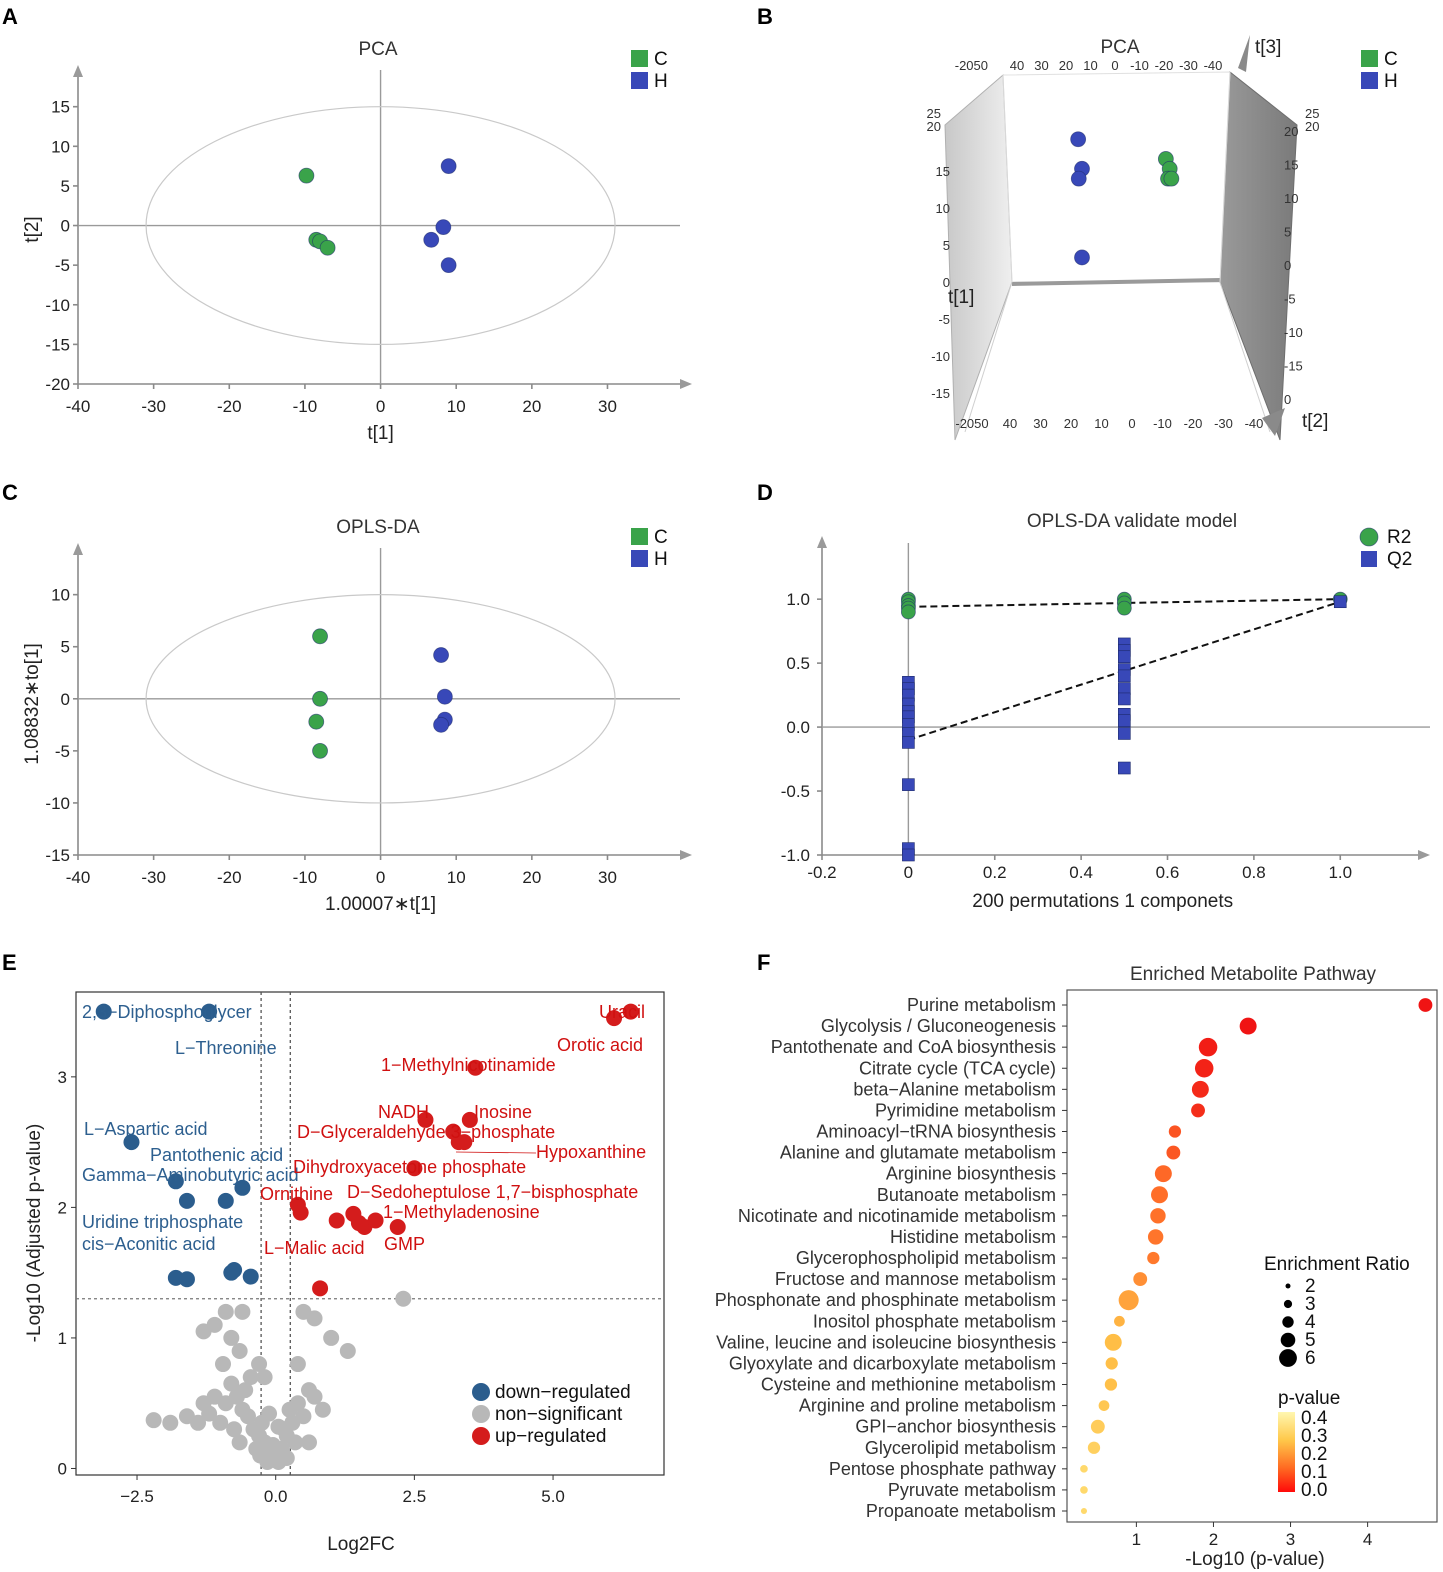 This screenshot has height=1572, width=1443. What do you see at coordinates (1081, 872) in the screenshot?
I see `x-tick-label: 0.4` at bounding box center [1081, 872].